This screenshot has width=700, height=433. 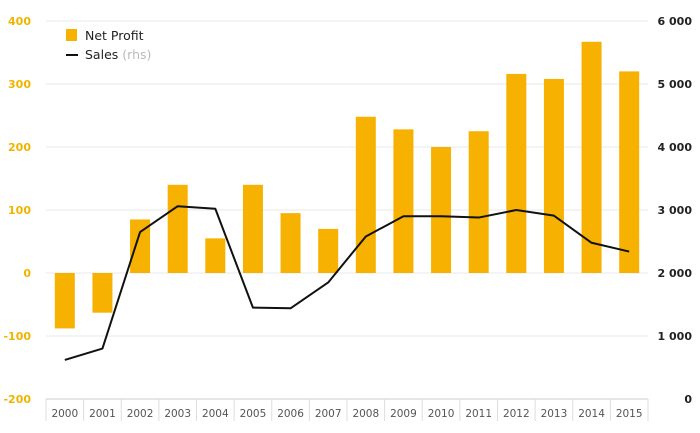 I want to click on y-left-tick-label: 100, so click(x=19, y=210).